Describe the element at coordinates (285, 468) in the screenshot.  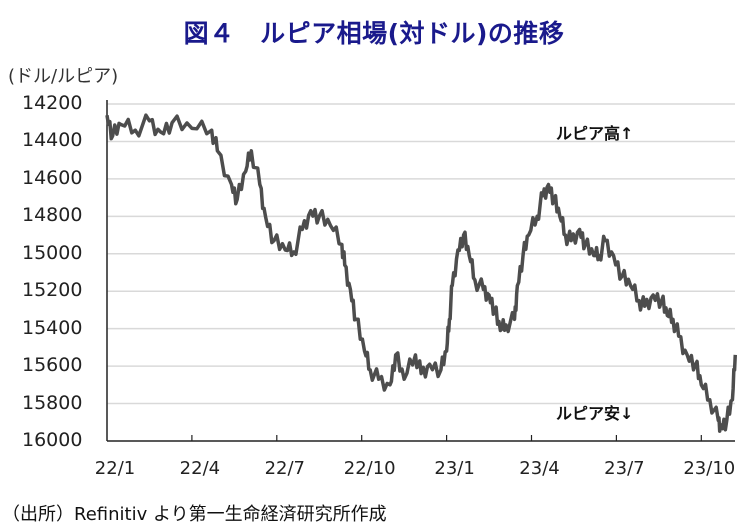
I see `x-tick-label: 22/7` at that location.